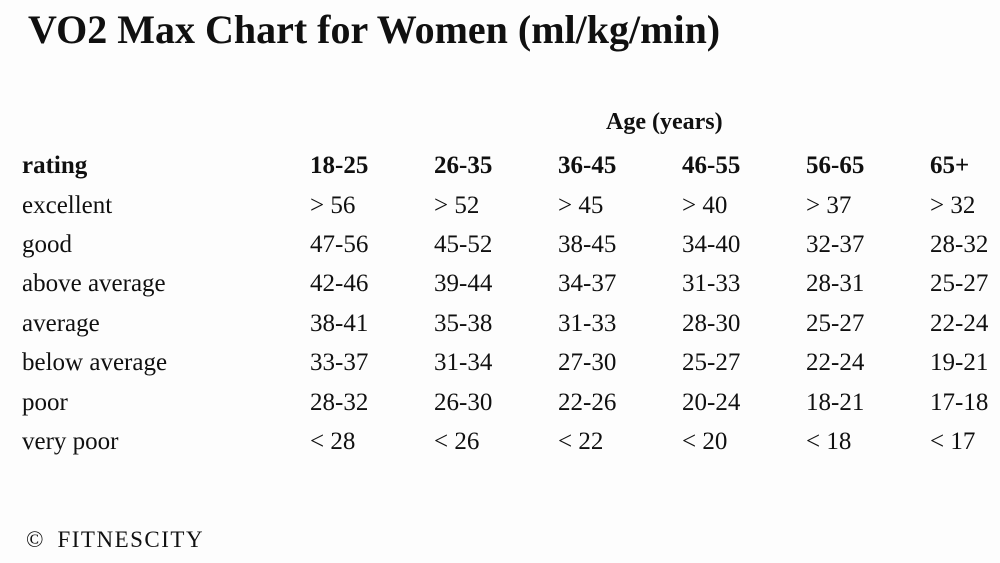  Describe the element at coordinates (829, 205) in the screenshot. I see `table-cell: > 37` at that location.